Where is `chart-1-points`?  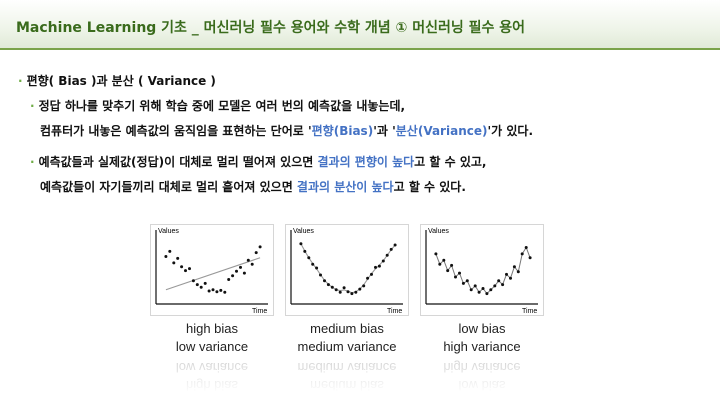
chart-1-points is located at coordinates (213, 269).